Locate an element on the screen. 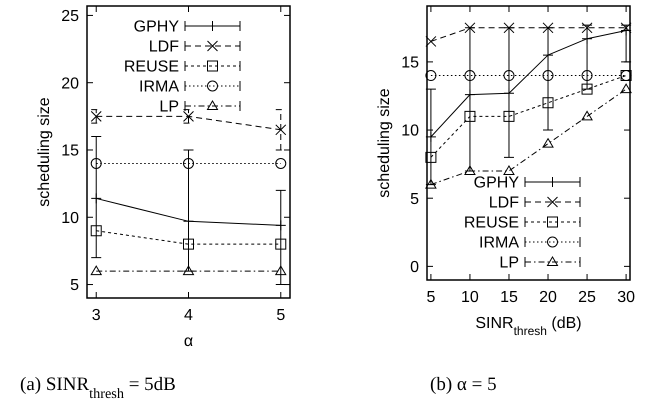 Image resolution: width=652 pixels, height=403 pixels. x-tick-label: 15 is located at coordinates (509, 297).